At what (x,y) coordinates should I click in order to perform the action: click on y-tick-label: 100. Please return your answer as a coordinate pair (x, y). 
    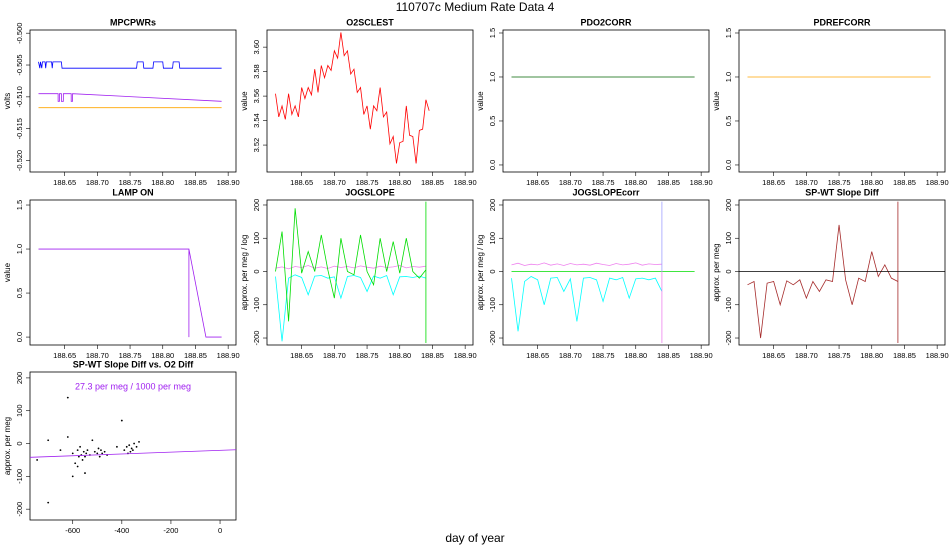
    Looking at the image, I should click on (256, 238).